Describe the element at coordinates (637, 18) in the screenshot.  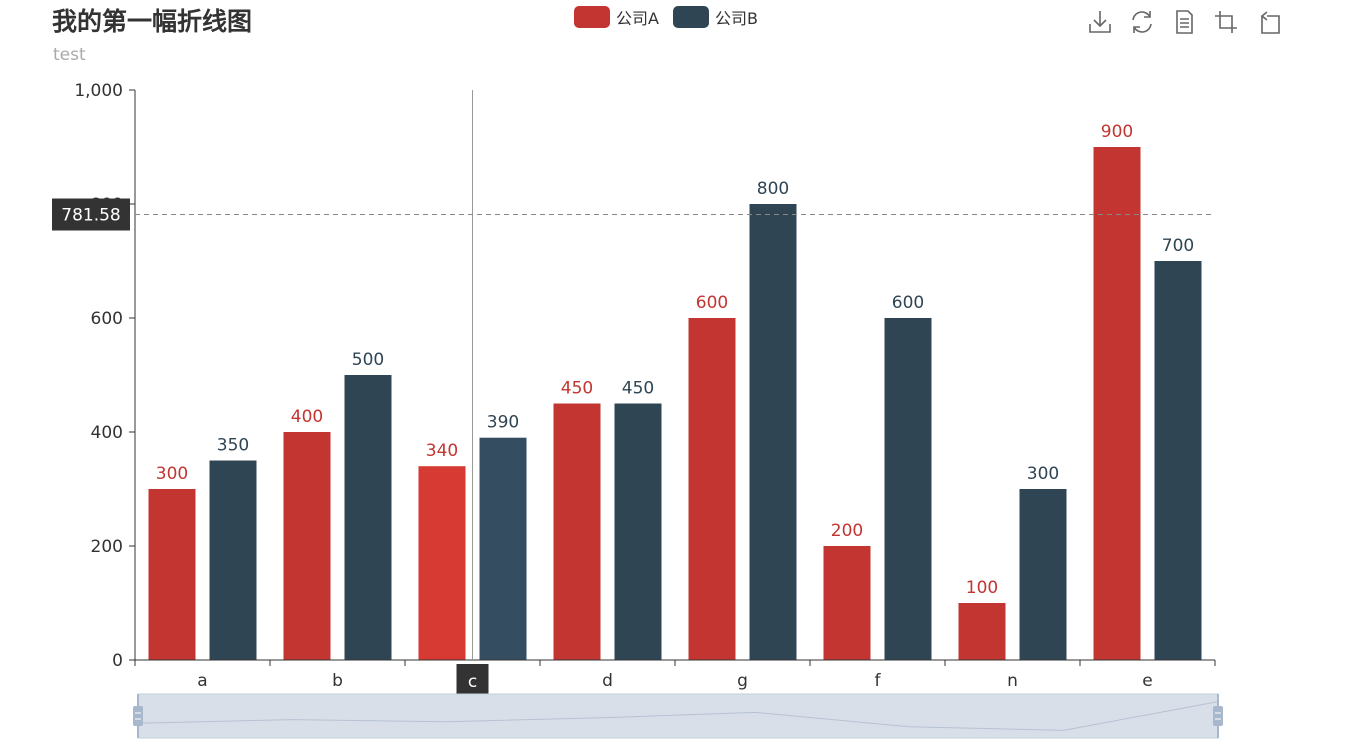
I see `legend-label-company-a: 公司A` at that location.